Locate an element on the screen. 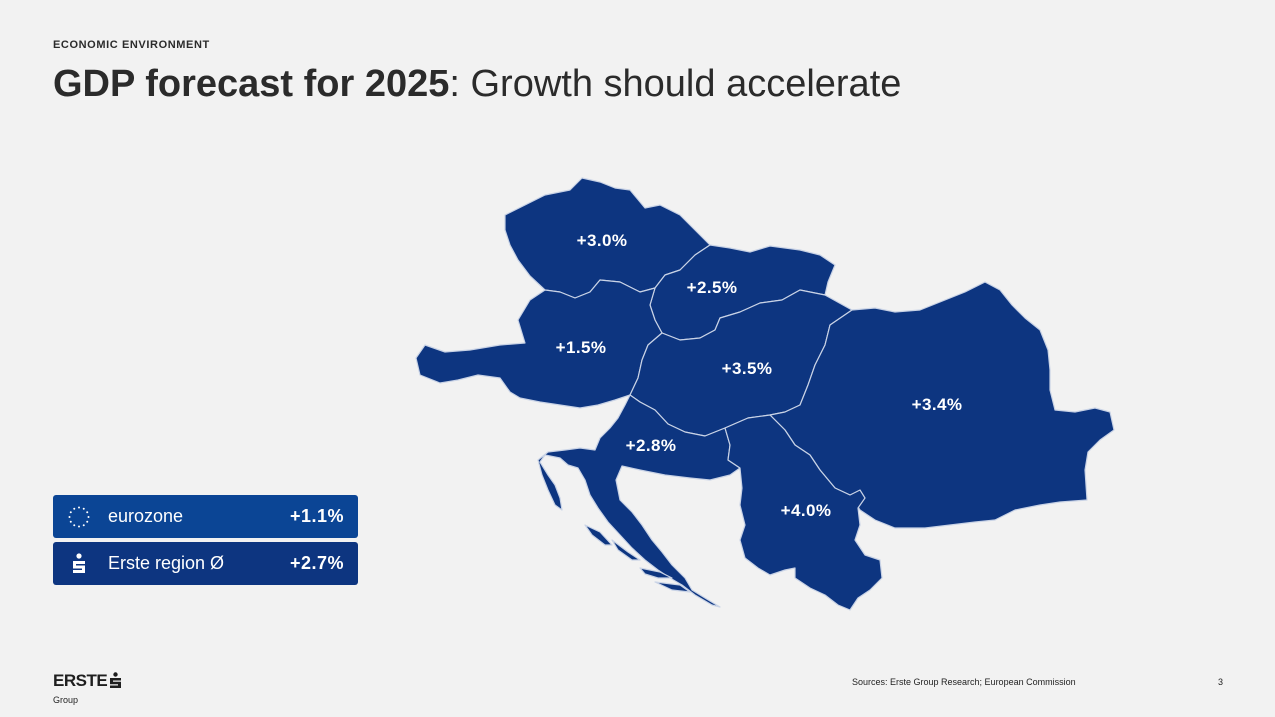 This screenshot has width=1275, height=717. map-label-hu: +3.5% is located at coordinates (747, 368).